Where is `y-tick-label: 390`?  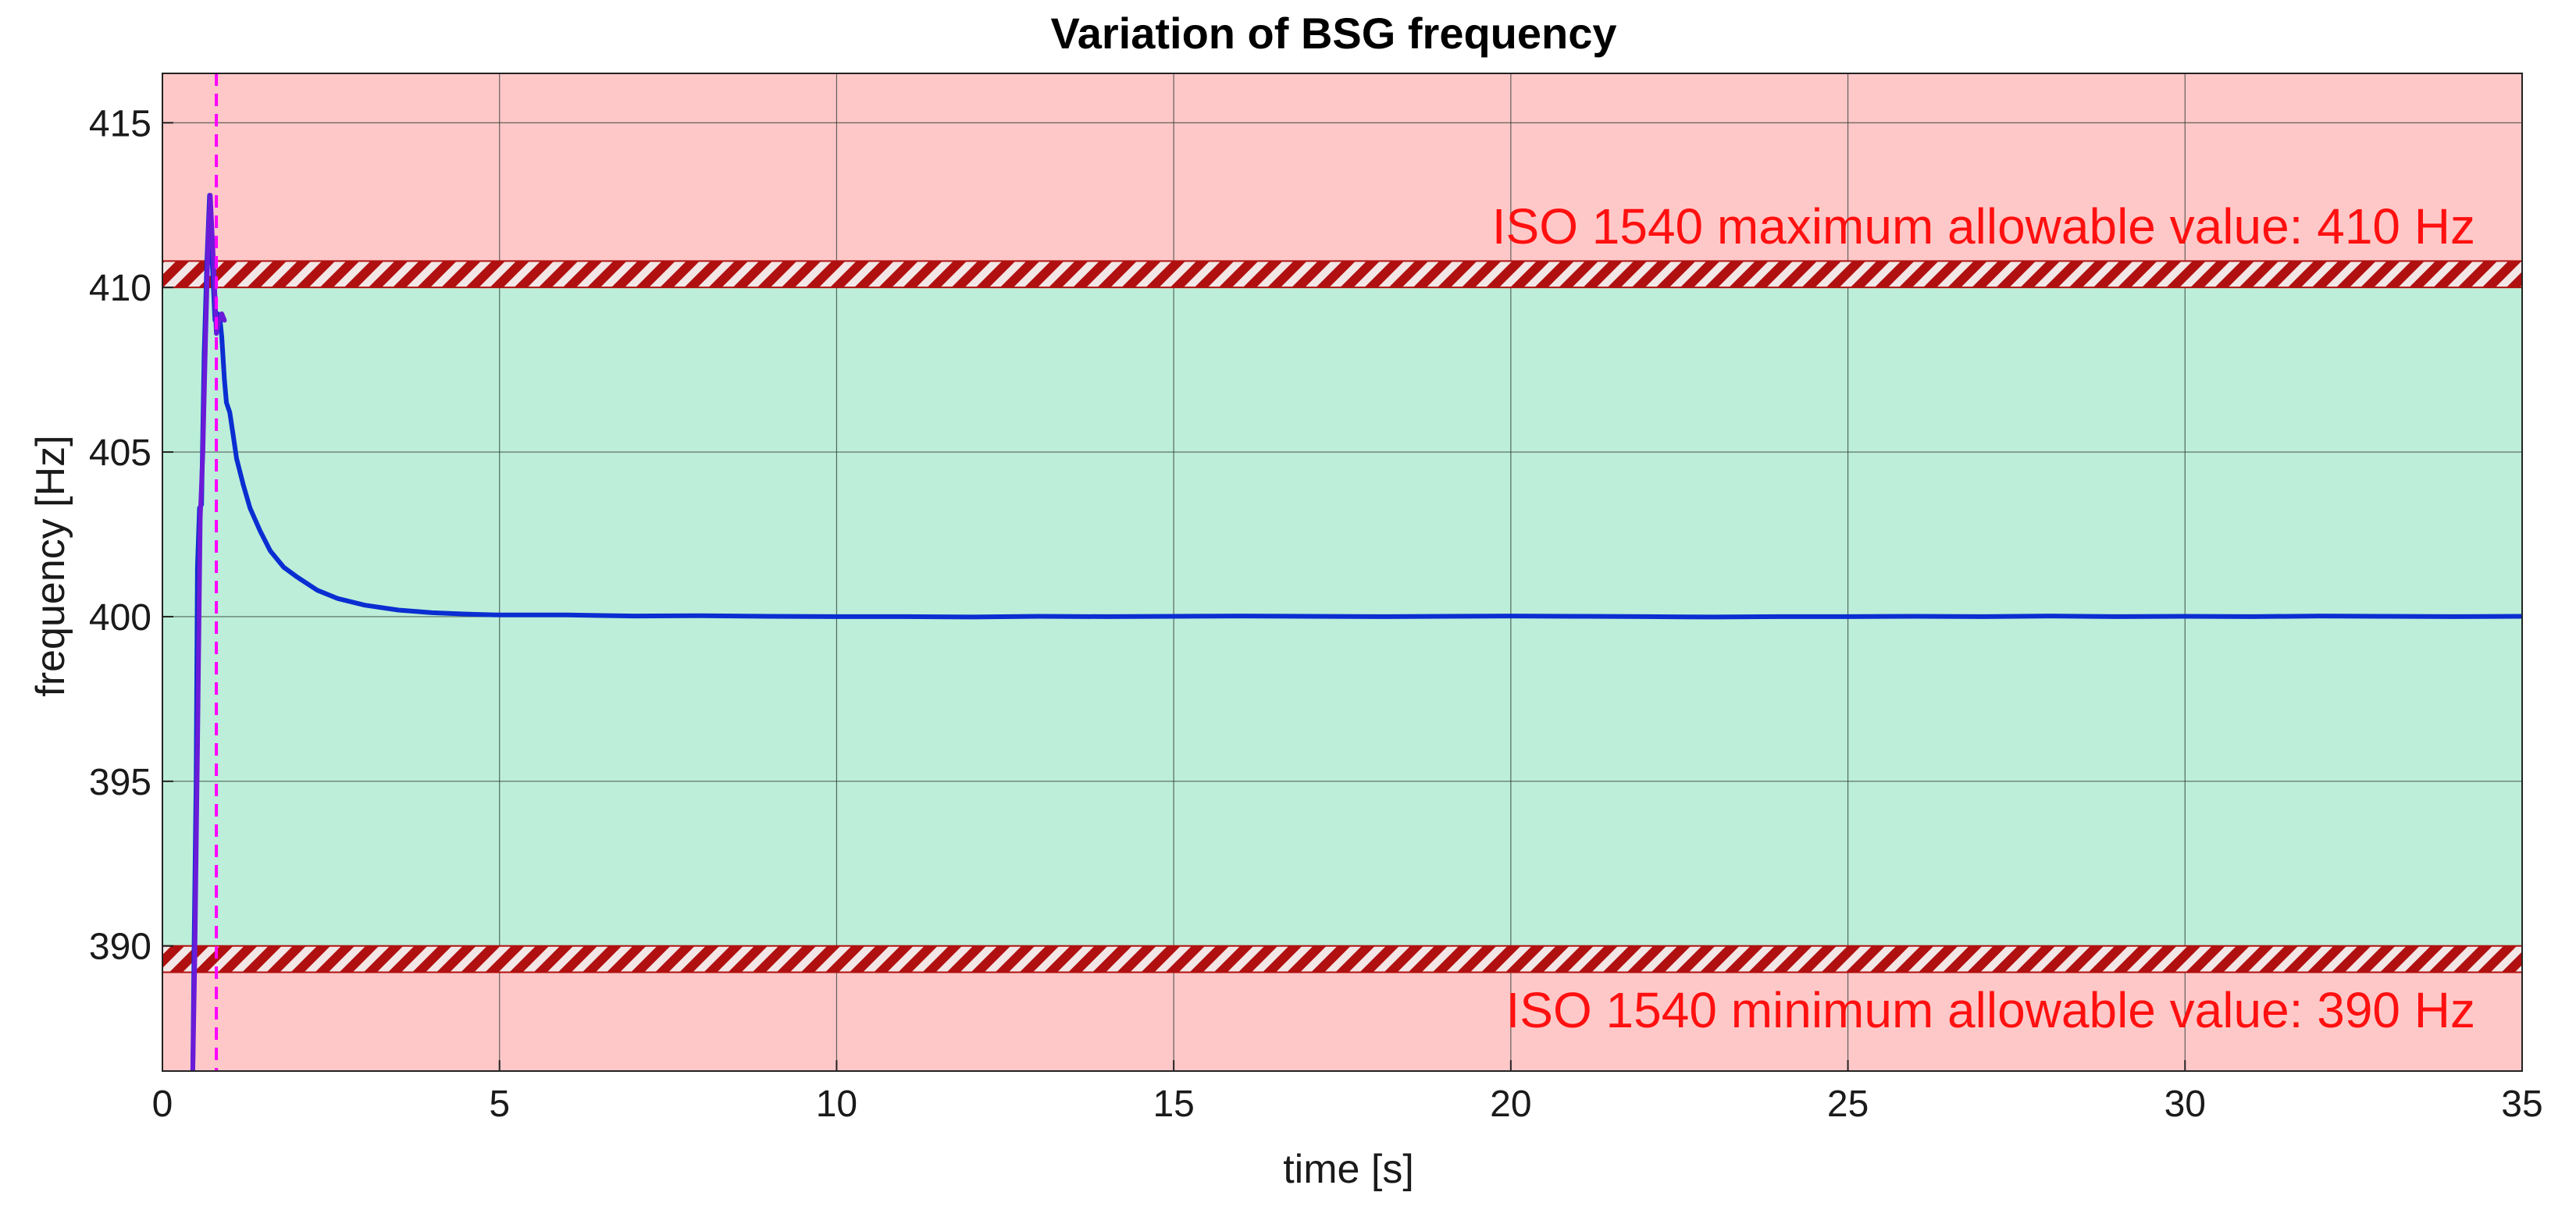
y-tick-label: 390 is located at coordinates (120, 947).